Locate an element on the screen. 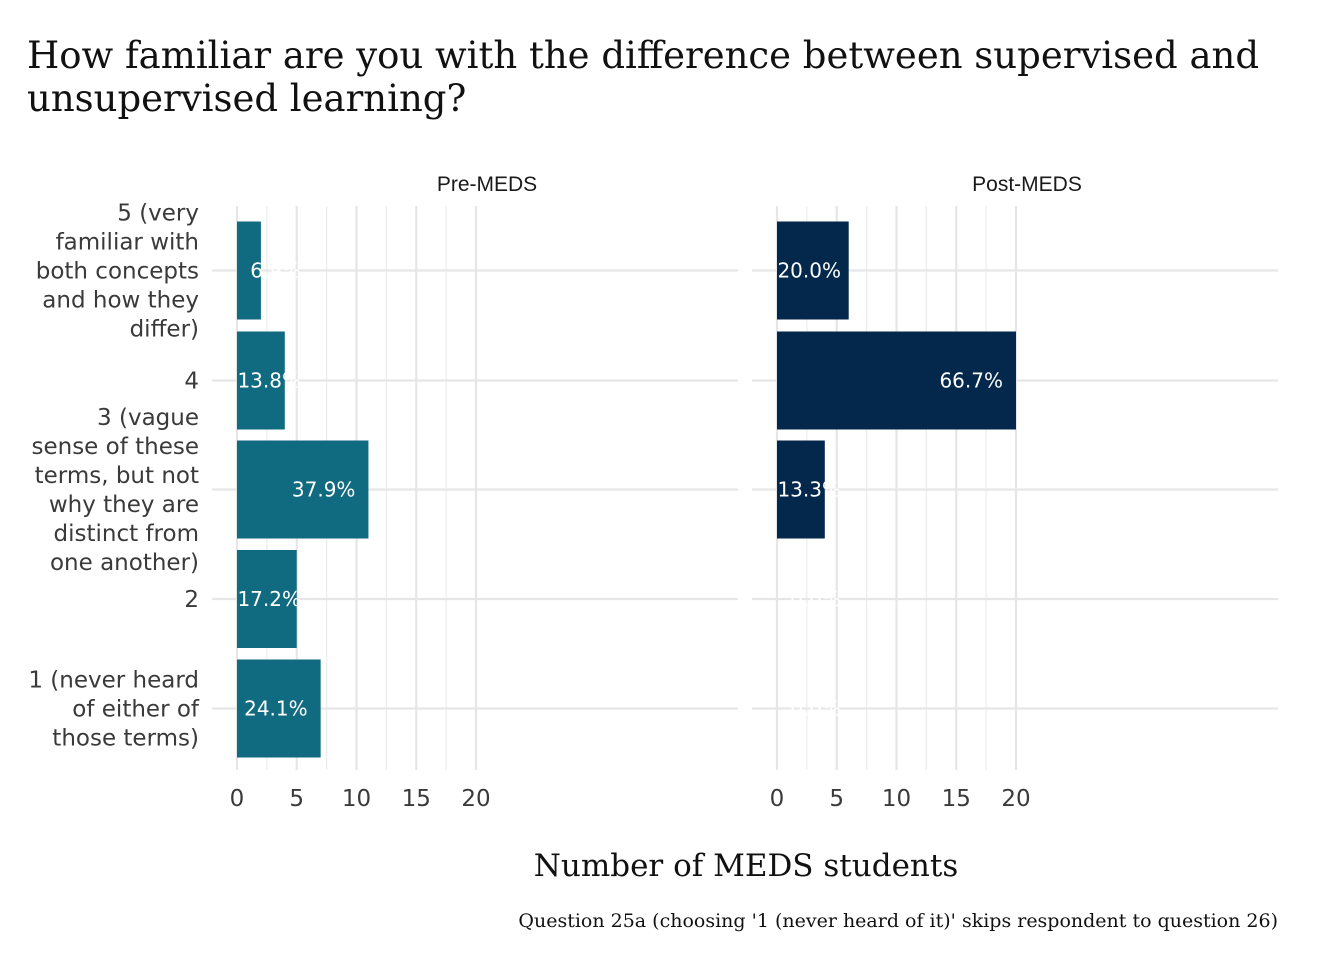  y-tick-label: 1 (never heard of either of those terms) is located at coordinates (114, 710).